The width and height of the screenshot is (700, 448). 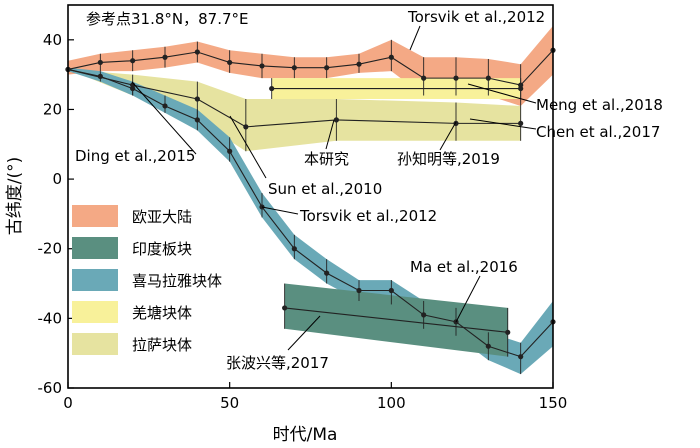 What do you see at coordinates (599, 105) in the screenshot?
I see `annotation-meng-2018: Meng et al.,2018` at bounding box center [599, 105].